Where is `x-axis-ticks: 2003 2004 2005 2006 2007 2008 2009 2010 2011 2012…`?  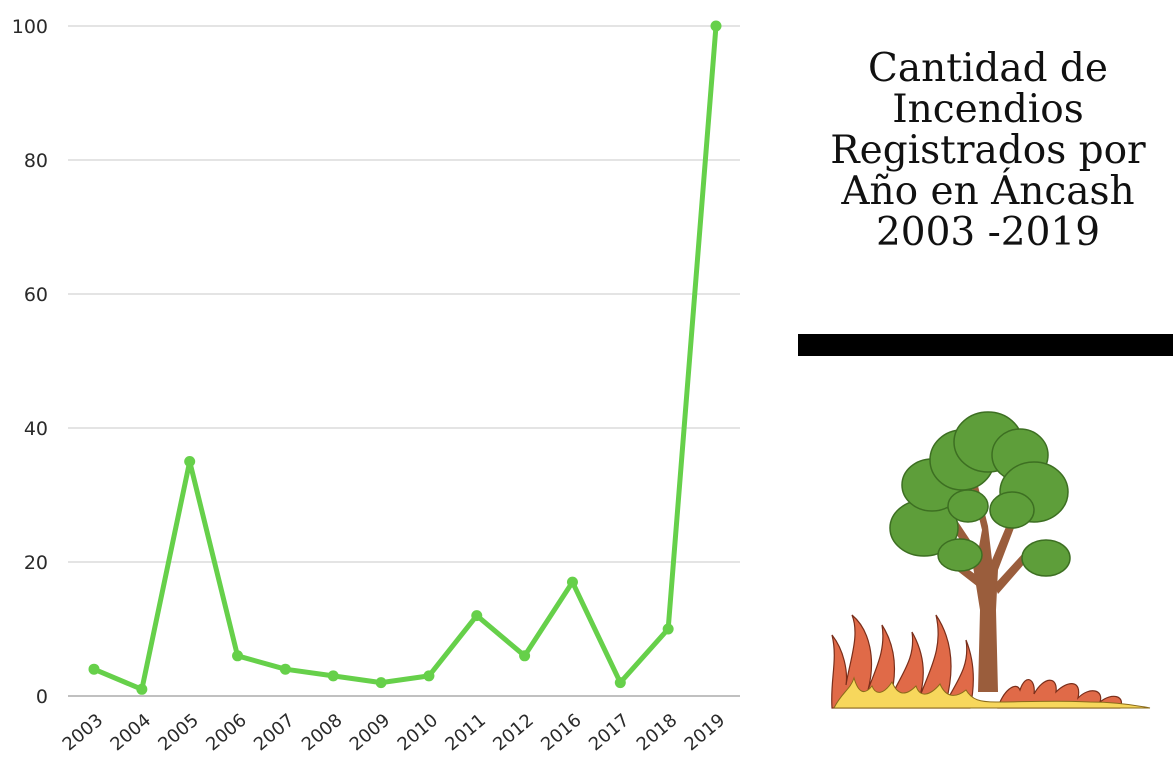
x-axis-ticks: 2003 2004 2005 2006 2007 2008 2009 2010 2011 2012… is located at coordinates (394, 733).